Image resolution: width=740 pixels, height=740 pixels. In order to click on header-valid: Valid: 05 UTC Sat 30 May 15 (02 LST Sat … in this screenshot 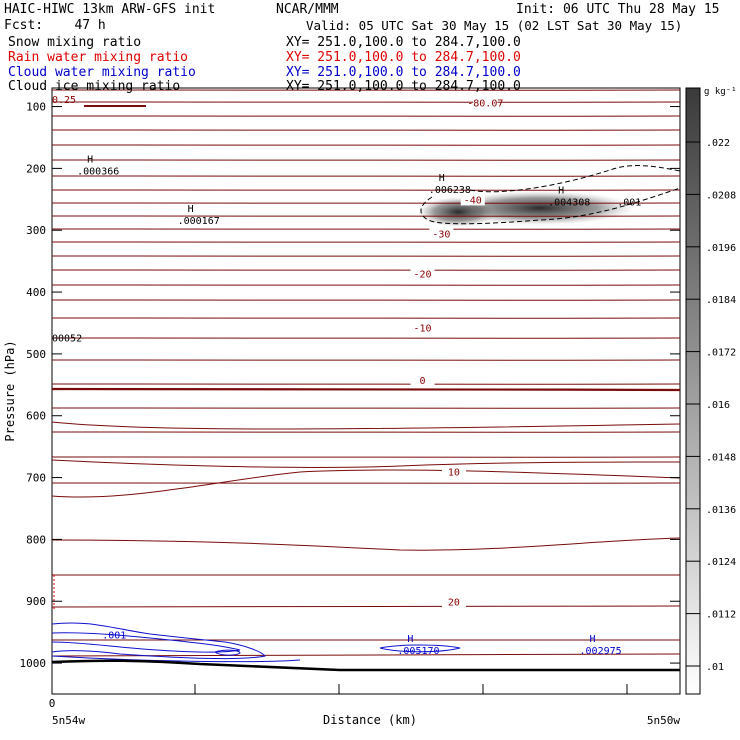, I will do `click(494, 25)`.